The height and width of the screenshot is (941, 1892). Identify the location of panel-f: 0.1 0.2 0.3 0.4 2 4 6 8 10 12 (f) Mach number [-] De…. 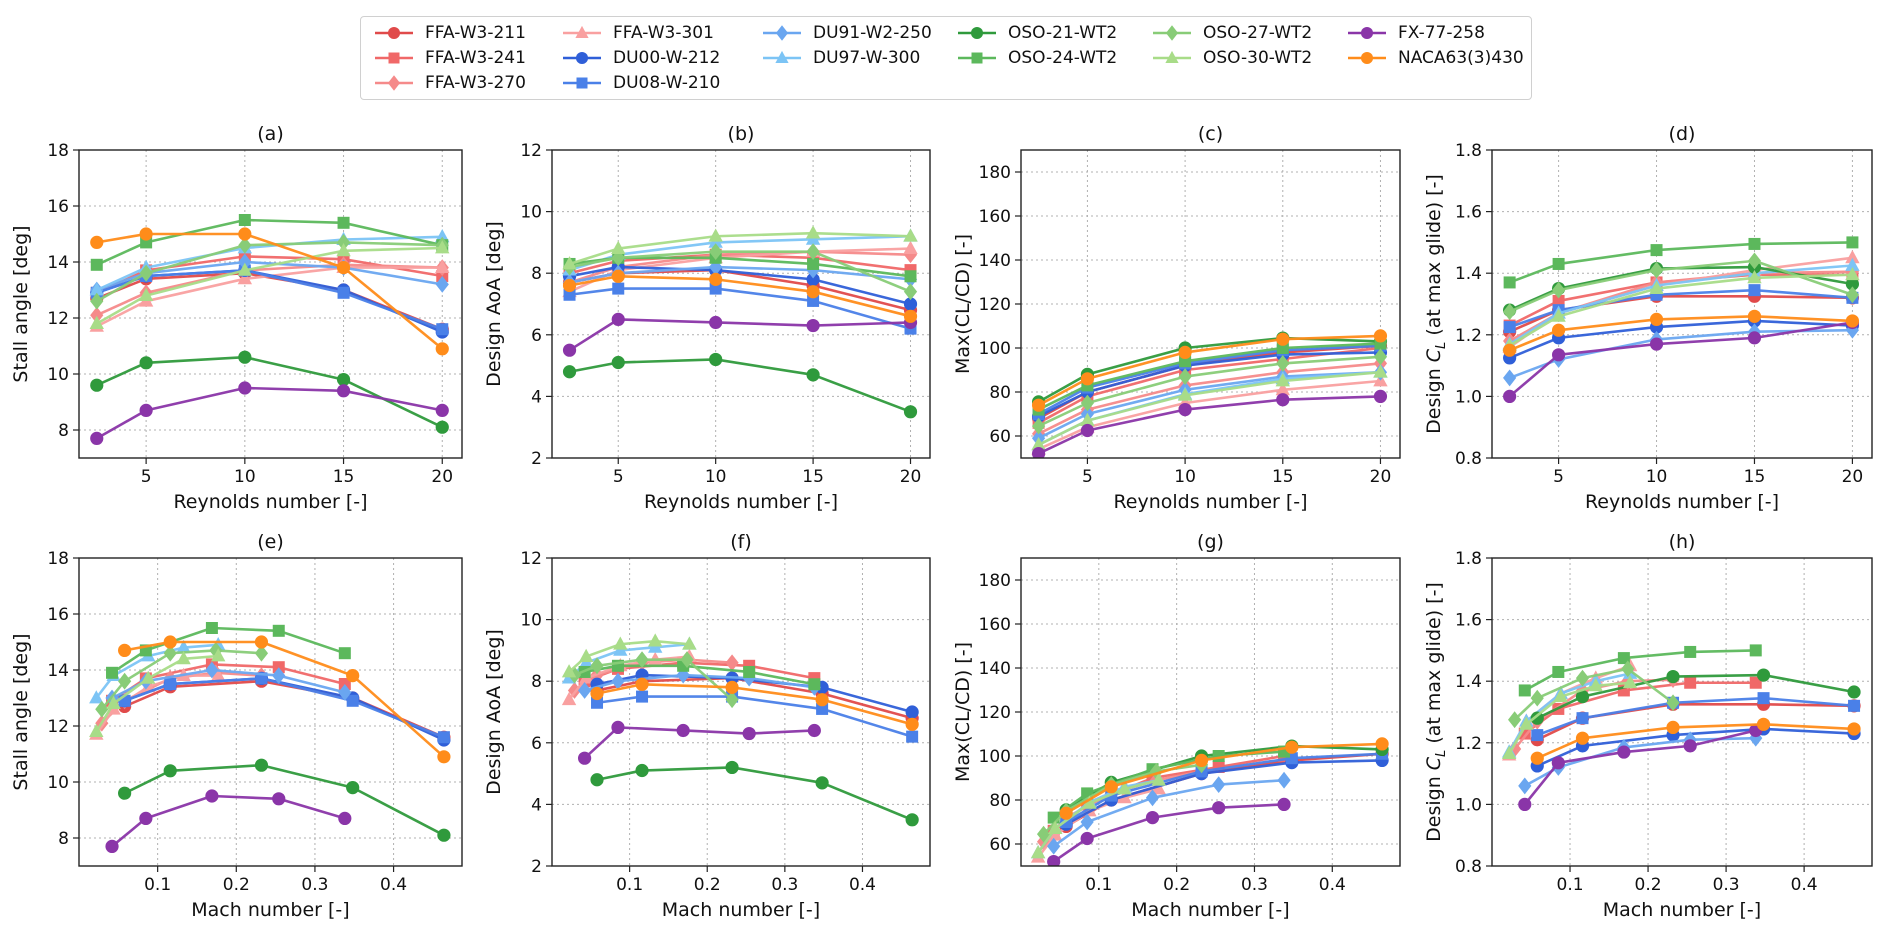
(707, 726).